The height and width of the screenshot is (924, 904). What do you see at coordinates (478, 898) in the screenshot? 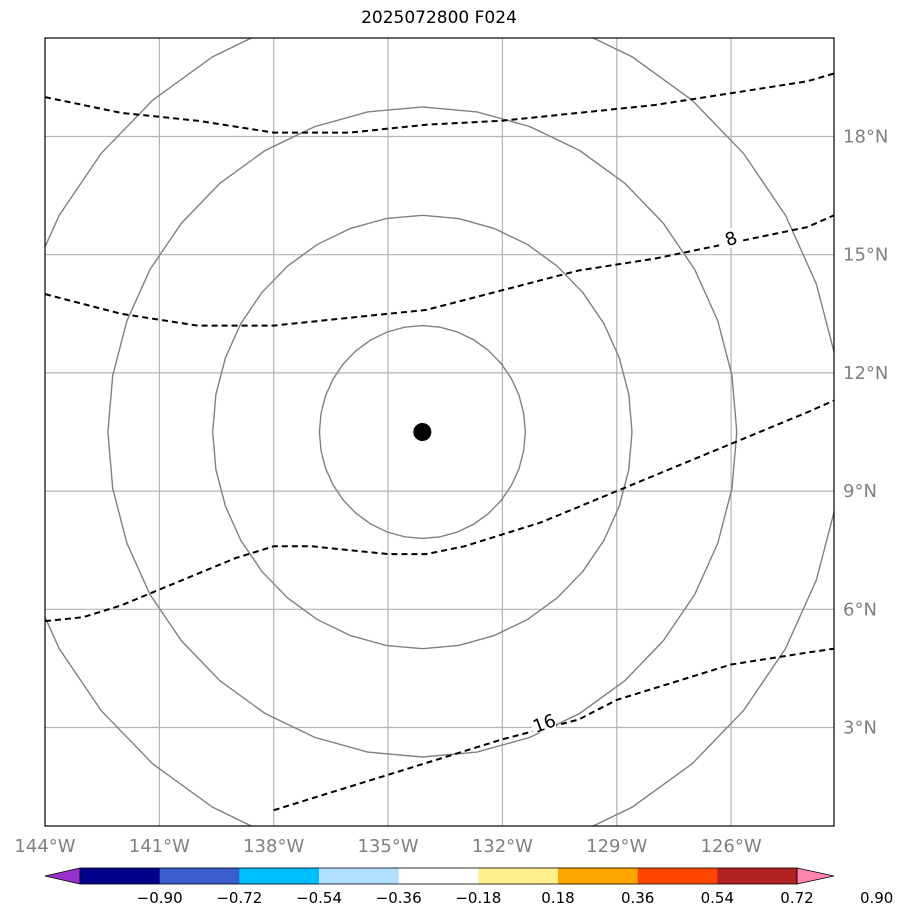
I see `colorbar-tick-label: −0.18` at bounding box center [478, 898].